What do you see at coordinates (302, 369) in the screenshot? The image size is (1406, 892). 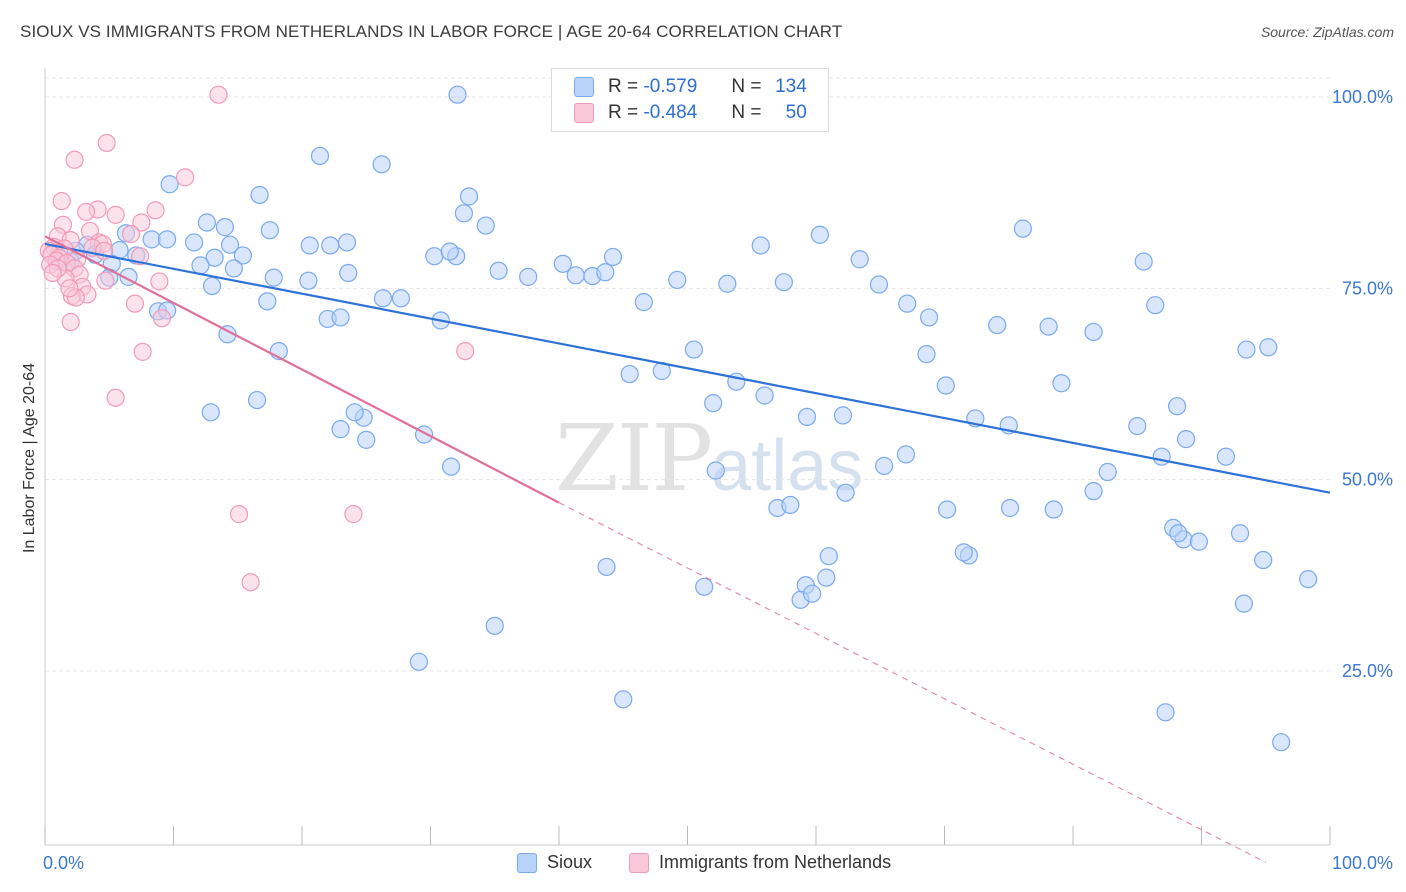 I see `netherlands-trendline` at bounding box center [302, 369].